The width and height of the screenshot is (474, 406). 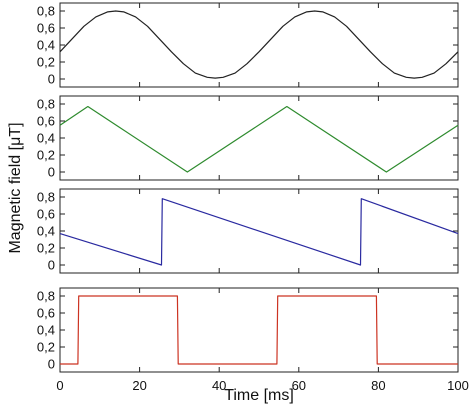 What do you see at coordinates (259, 232) in the screenshot?
I see `series-sawtooth` at bounding box center [259, 232].